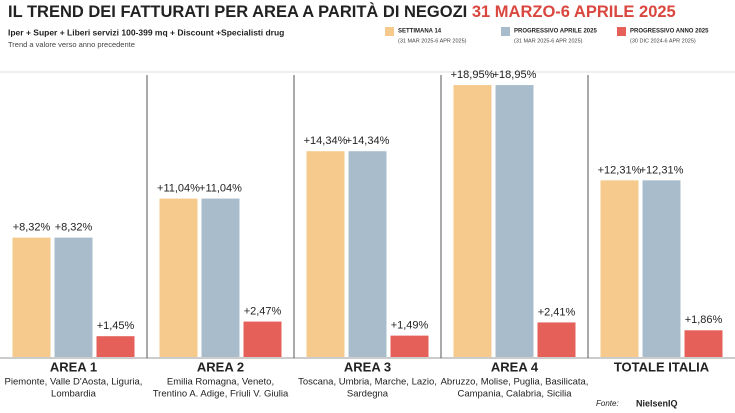 This screenshot has width=735, height=413. What do you see at coordinates (220, 382) in the screenshot?
I see `category-note: Emilia Romagna, Veneto,` at bounding box center [220, 382].